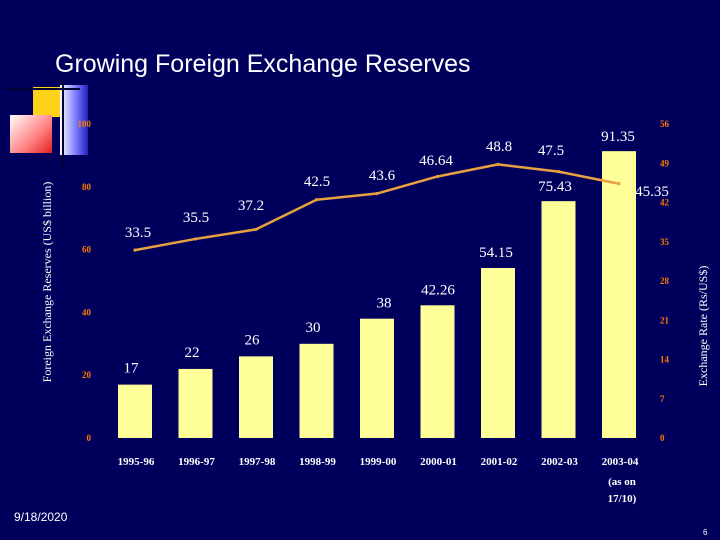 The width and height of the screenshot is (720, 540). What do you see at coordinates (496, 253) in the screenshot?
I see `bar-value-label: 54.15` at bounding box center [496, 253].